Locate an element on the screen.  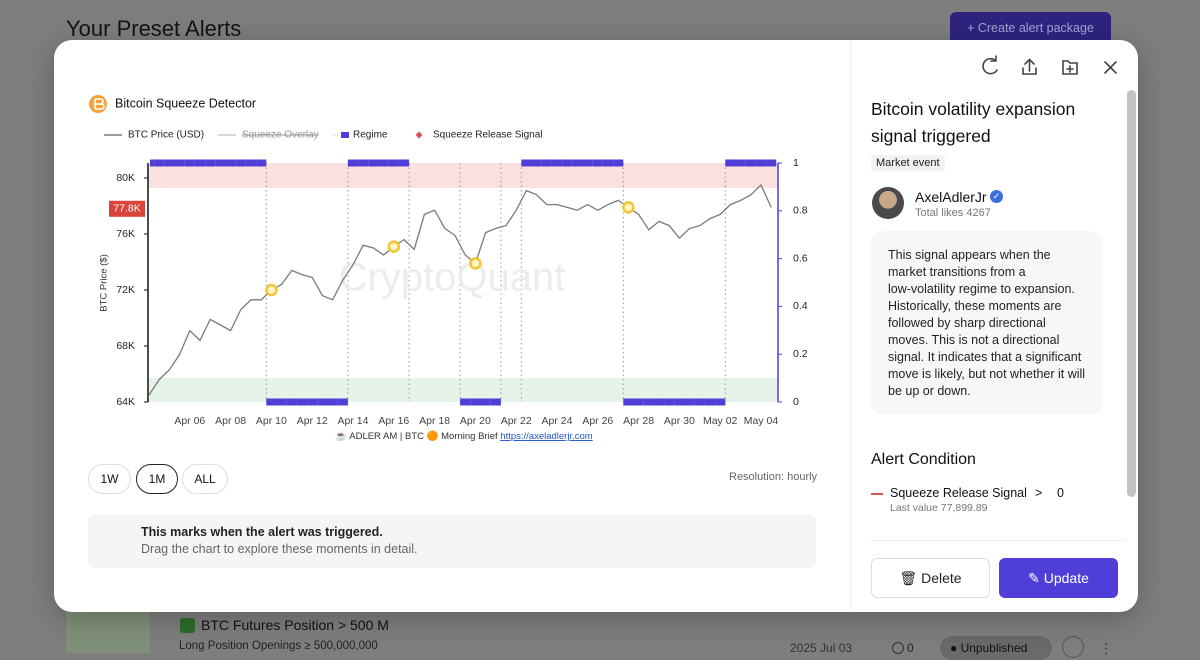
last-value: Last value 77,899.89 is located at coordinates (939, 508).